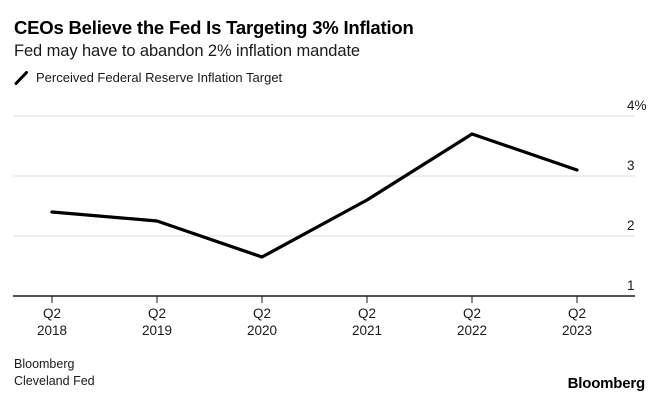 This screenshot has height=405, width=660. What do you see at coordinates (472, 322) in the screenshot?
I see `x-axis-label: Q2 2022` at bounding box center [472, 322].